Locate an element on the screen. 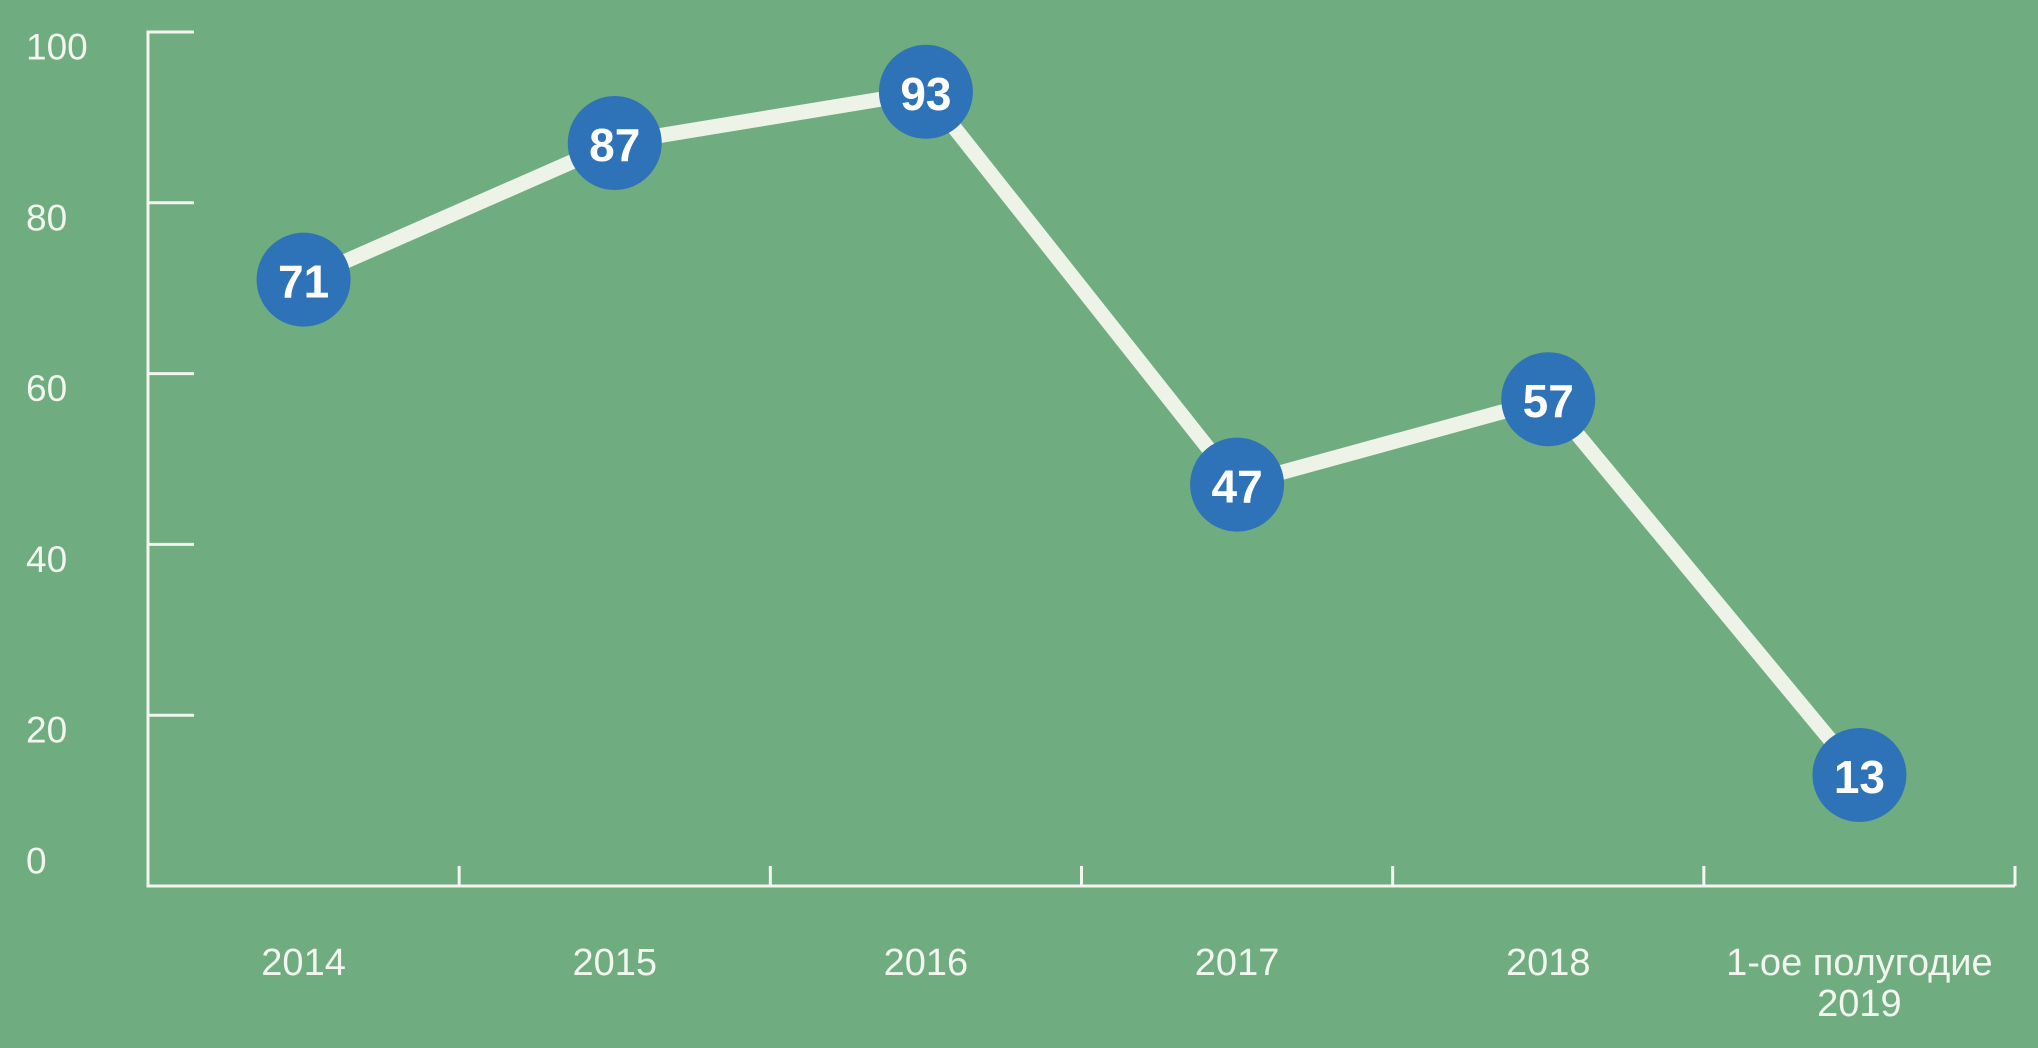 The height and width of the screenshot is (1048, 2038). y-tick-label: 20 is located at coordinates (46, 730).